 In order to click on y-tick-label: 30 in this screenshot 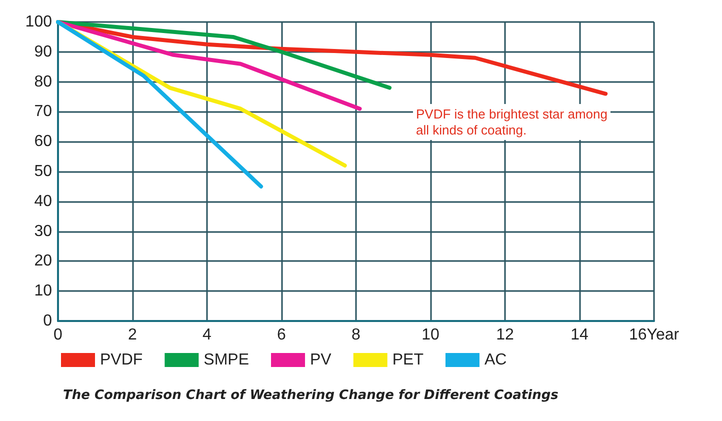, I will do `click(43, 231)`.